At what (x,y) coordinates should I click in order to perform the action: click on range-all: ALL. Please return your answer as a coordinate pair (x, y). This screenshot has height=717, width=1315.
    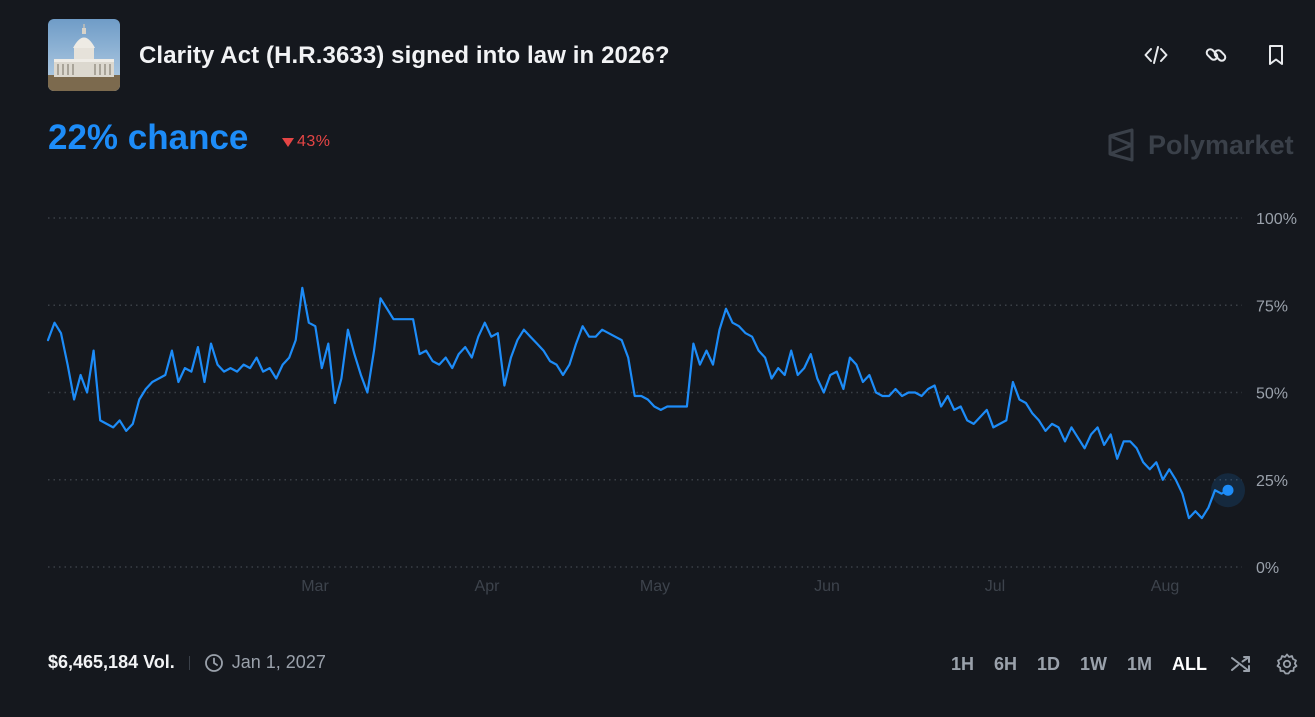
    Looking at the image, I should click on (1189, 663).